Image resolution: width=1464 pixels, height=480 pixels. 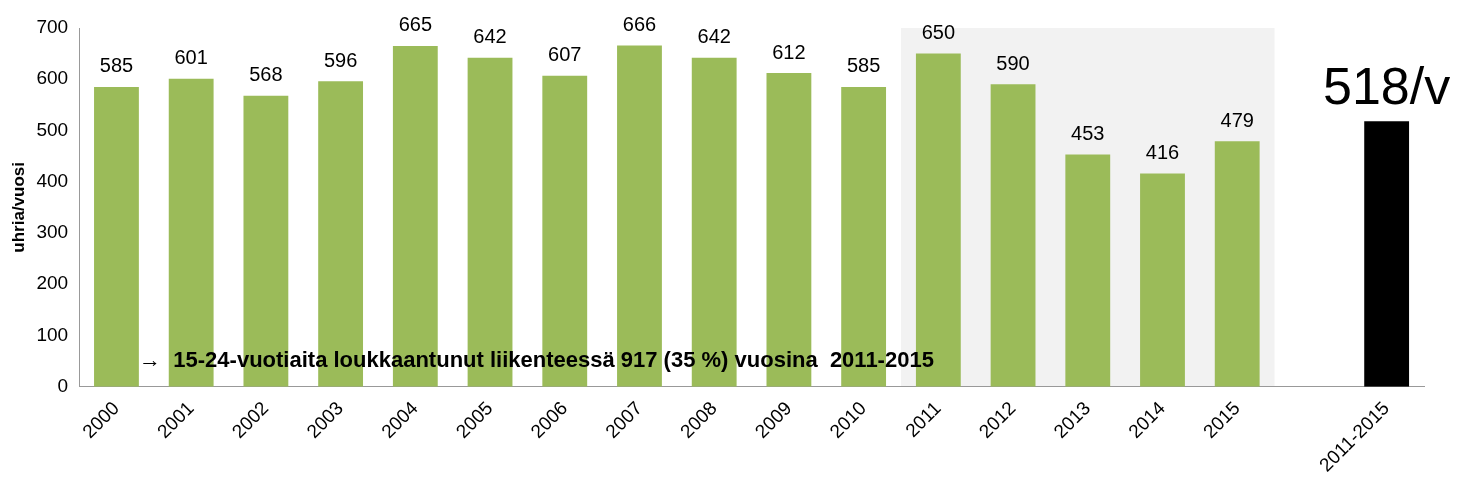 I want to click on y-tick-label: 100, so click(x=52, y=334).